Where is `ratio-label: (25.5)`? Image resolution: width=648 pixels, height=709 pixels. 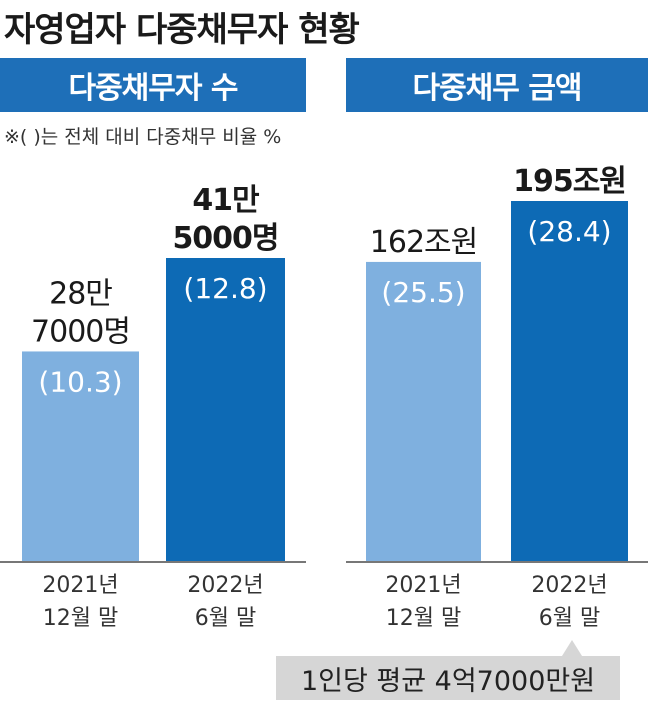
ratio-label: (25.5) is located at coordinates (423, 292).